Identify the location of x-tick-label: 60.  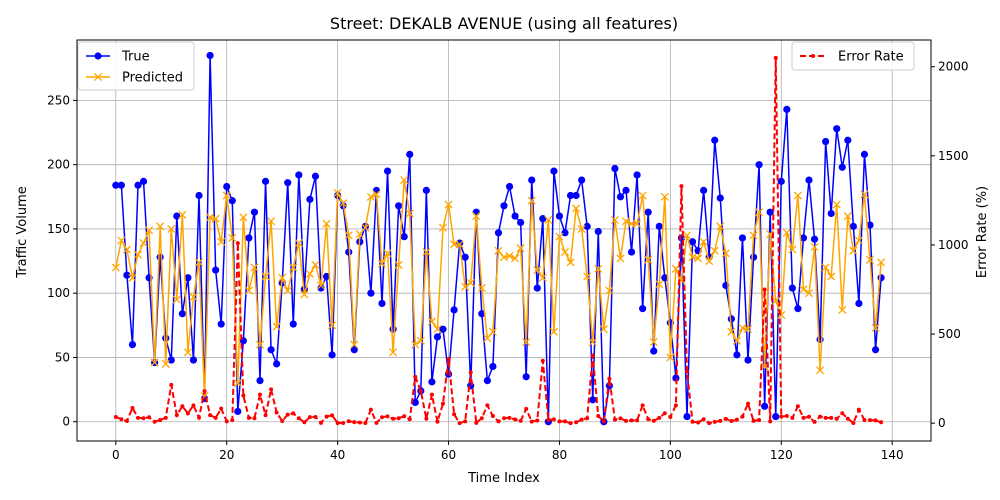
(448, 455).